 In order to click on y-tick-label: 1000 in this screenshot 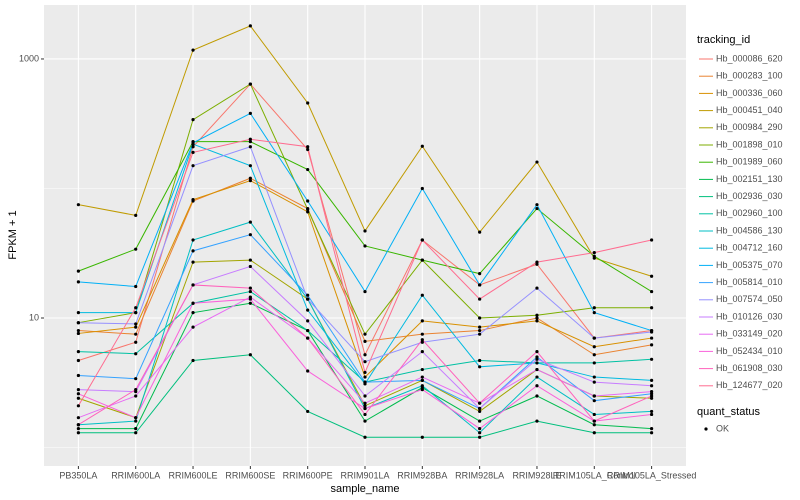, I will do `click(29, 58)`.